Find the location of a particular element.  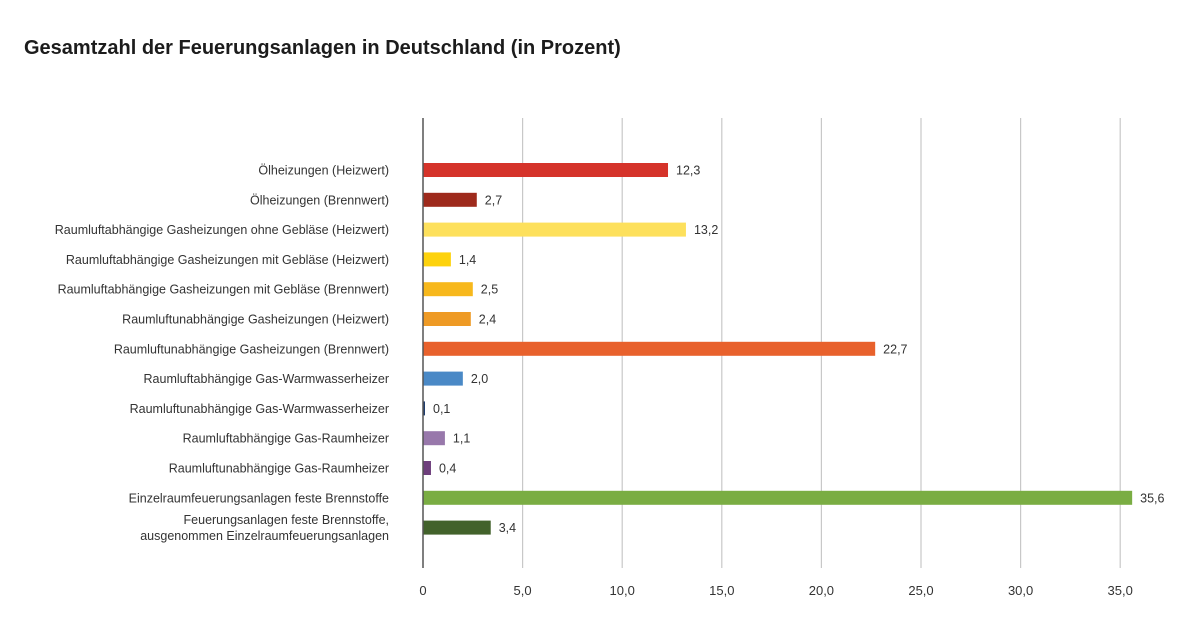

x-tick-label: 25,0 is located at coordinates (920, 590).